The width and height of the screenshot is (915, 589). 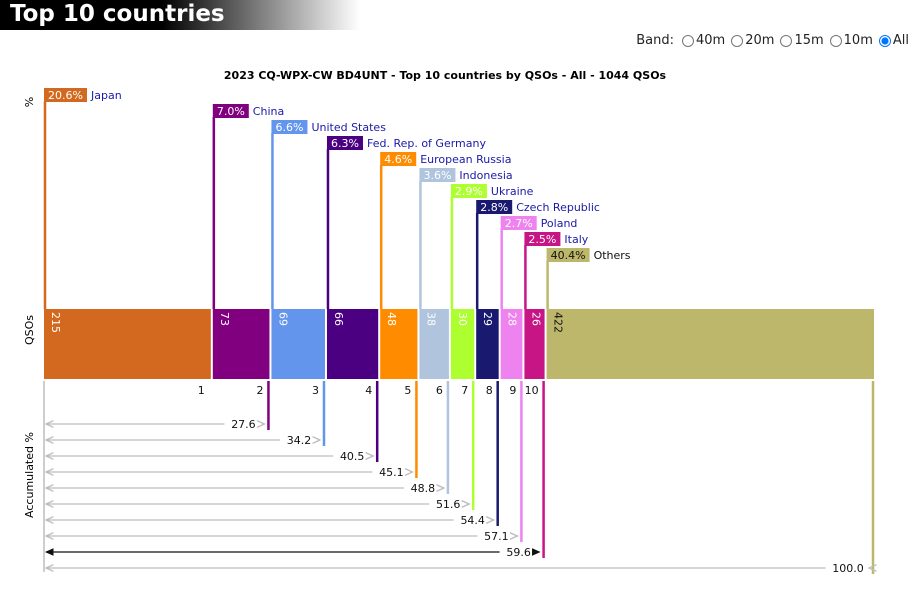 I want to click on band-option-label: 10m, so click(x=858, y=40).